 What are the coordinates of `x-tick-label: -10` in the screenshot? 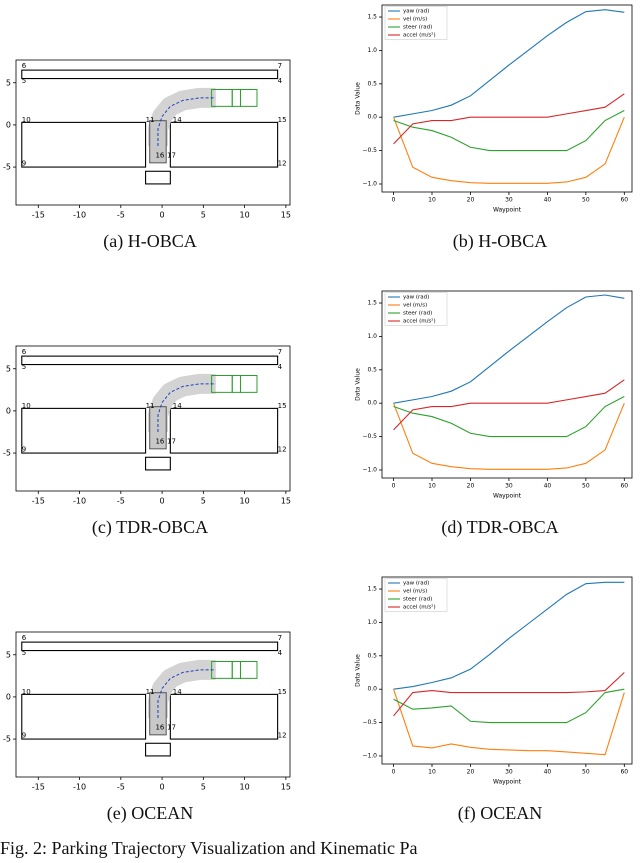 It's located at (79, 215).